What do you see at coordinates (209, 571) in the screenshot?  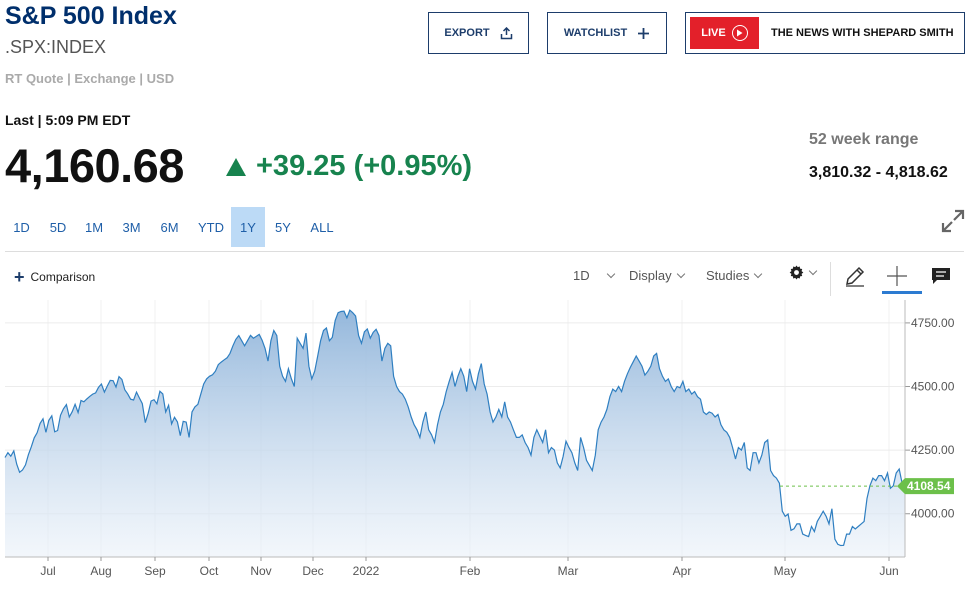 I see `x-tick-label: Oct` at bounding box center [209, 571].